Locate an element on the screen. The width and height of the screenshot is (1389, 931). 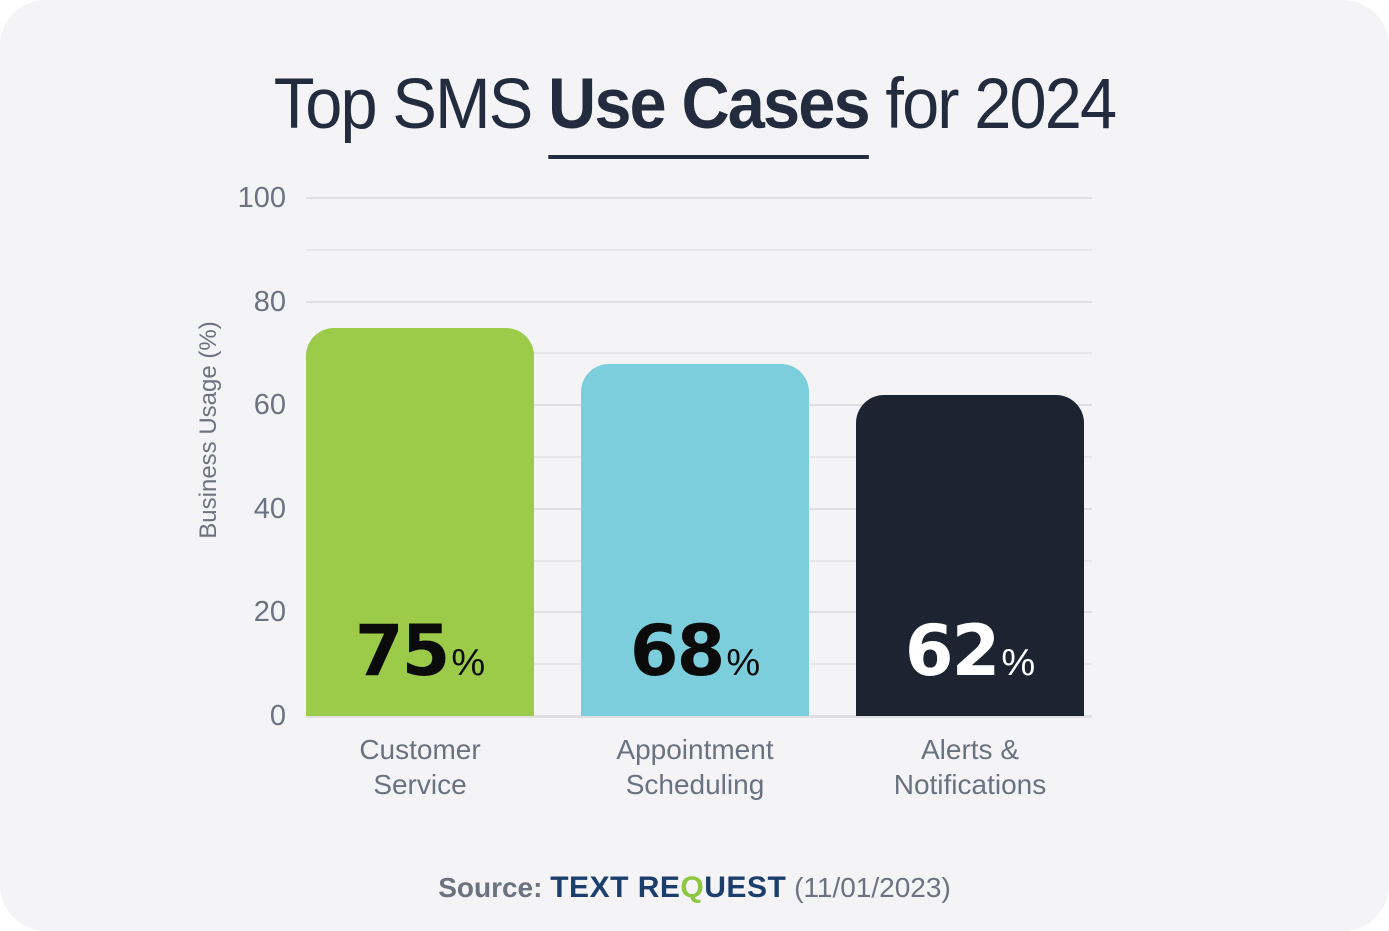
category-label: Customer Service is located at coordinates (420, 767).